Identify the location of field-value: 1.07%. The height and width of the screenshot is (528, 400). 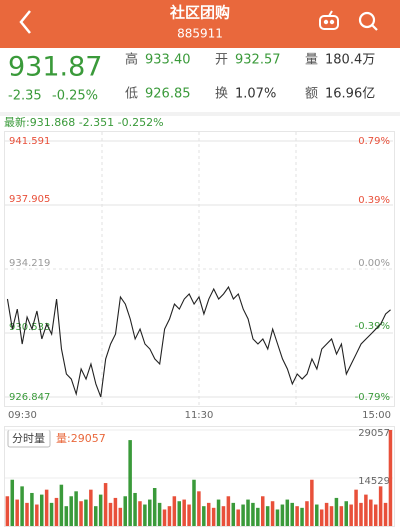
(255, 94).